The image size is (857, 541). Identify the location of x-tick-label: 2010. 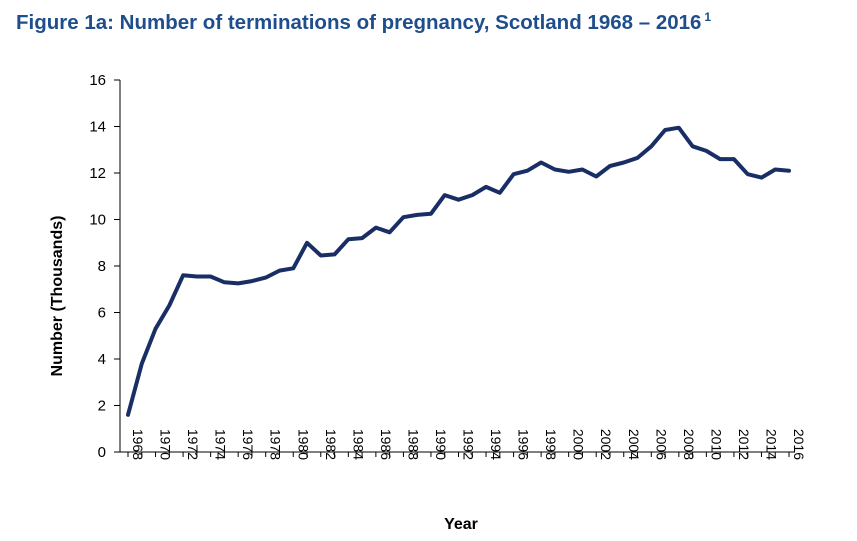
(716, 444).